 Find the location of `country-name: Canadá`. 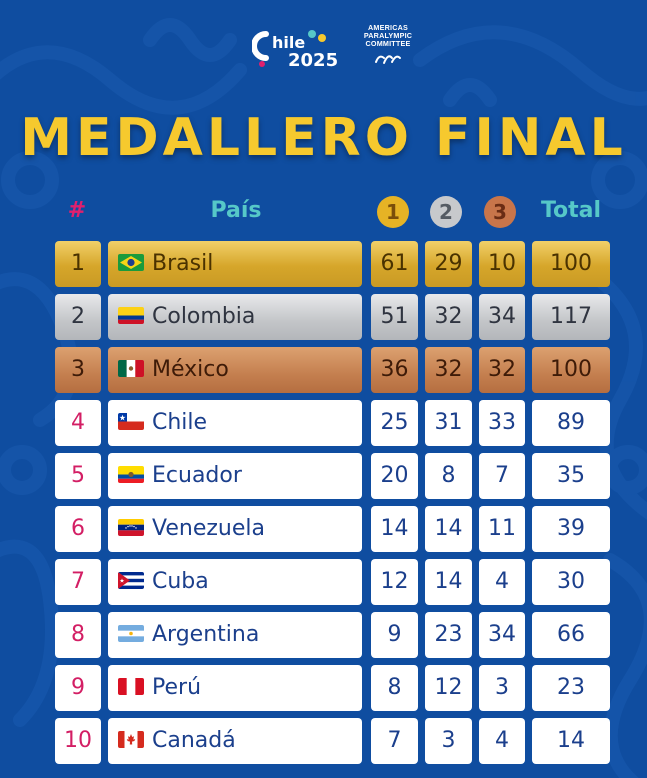

country-name: Canadá is located at coordinates (194, 740).